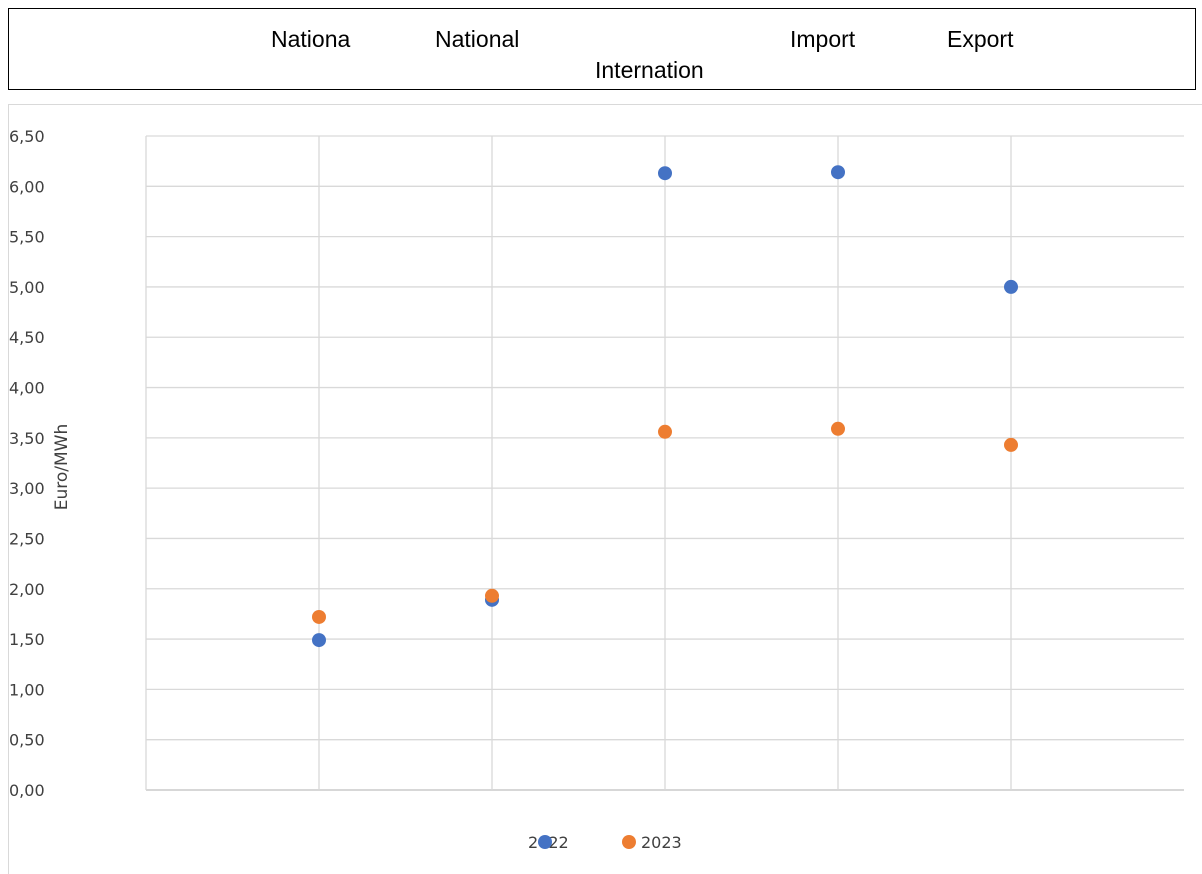  What do you see at coordinates (27, 639) in the screenshot?
I see `y-tick-label: 1,50` at bounding box center [27, 639].